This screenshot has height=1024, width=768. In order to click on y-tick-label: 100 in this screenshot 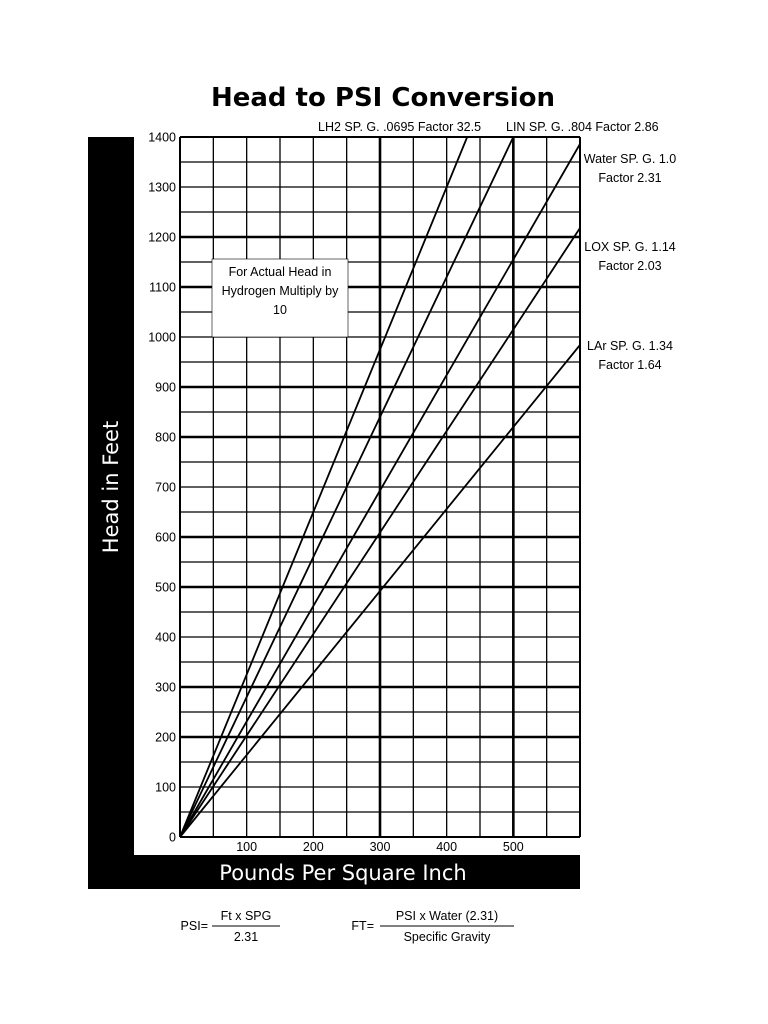, I will do `click(165, 788)`.